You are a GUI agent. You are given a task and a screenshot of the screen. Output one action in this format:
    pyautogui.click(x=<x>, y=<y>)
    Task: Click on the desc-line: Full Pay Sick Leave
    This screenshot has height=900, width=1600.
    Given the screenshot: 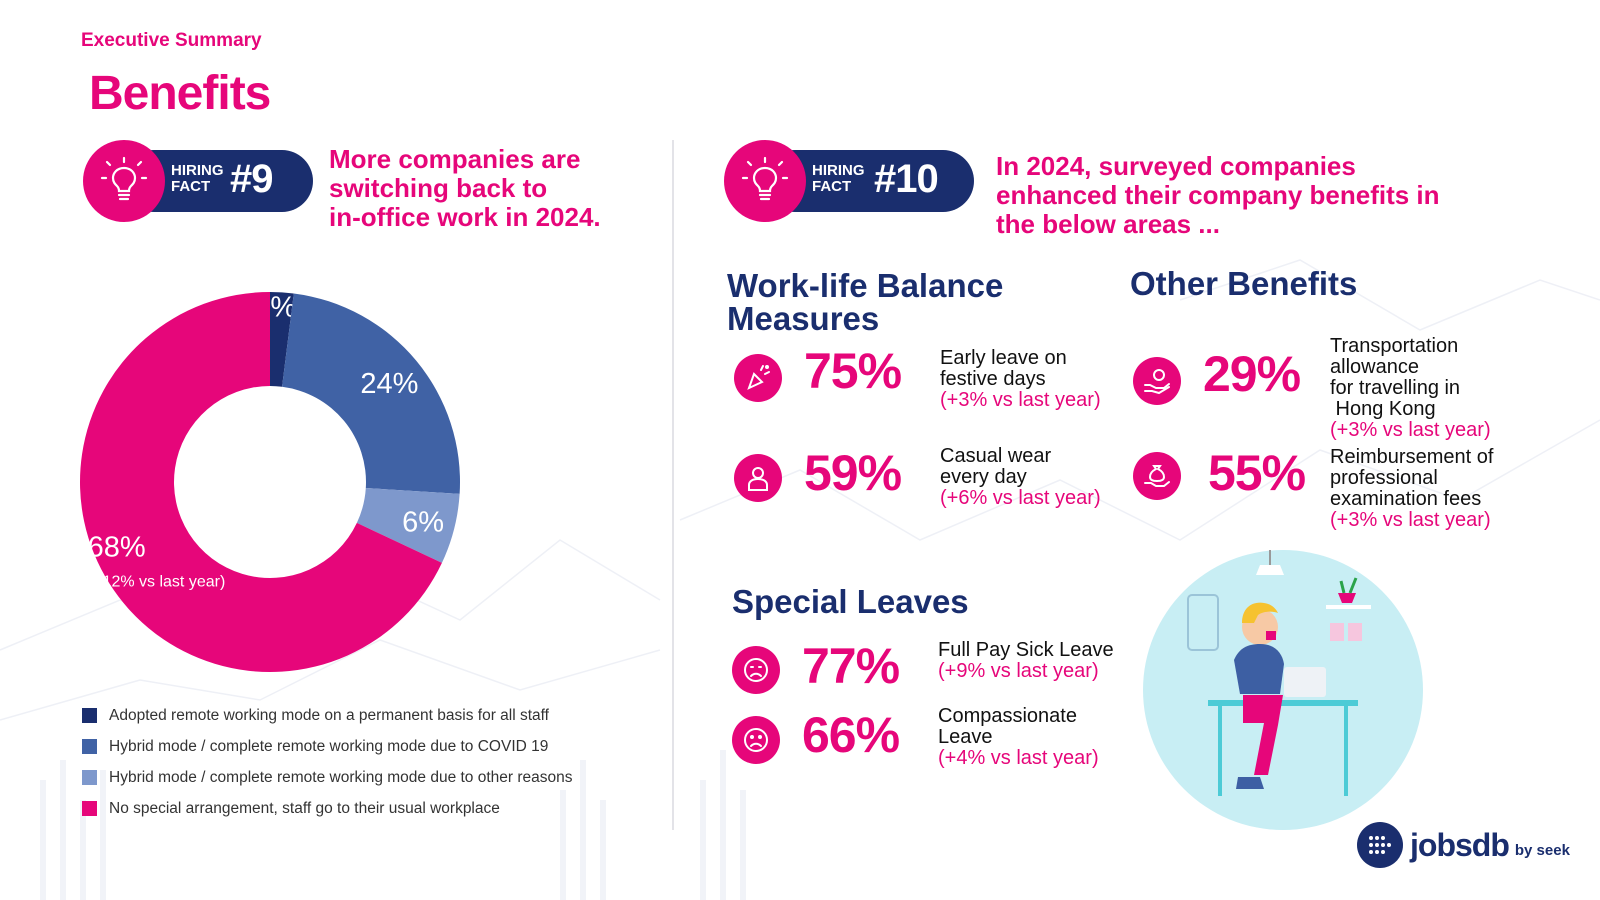 What is the action you would take?
    pyautogui.click(x=1026, y=650)
    